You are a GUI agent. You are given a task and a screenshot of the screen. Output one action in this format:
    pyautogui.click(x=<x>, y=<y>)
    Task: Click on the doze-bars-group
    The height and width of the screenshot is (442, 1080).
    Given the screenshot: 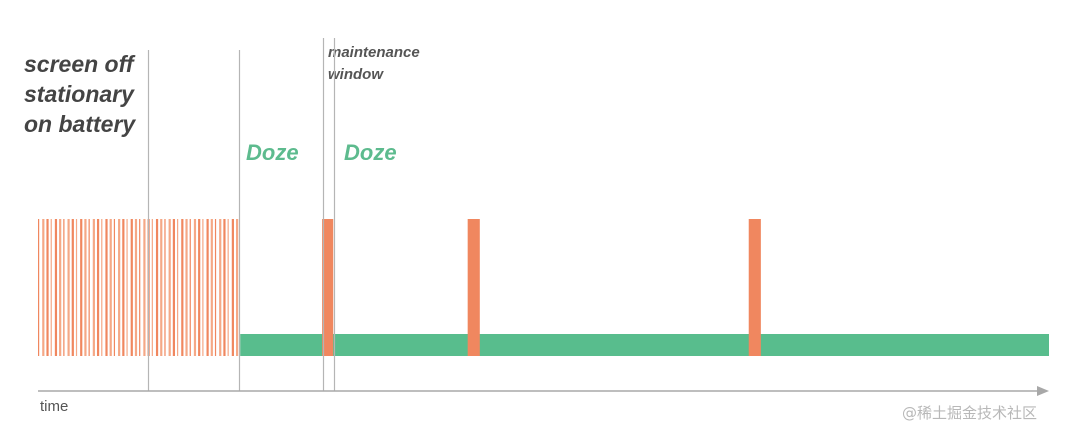 What is the action you would take?
    pyautogui.click(x=644, y=345)
    